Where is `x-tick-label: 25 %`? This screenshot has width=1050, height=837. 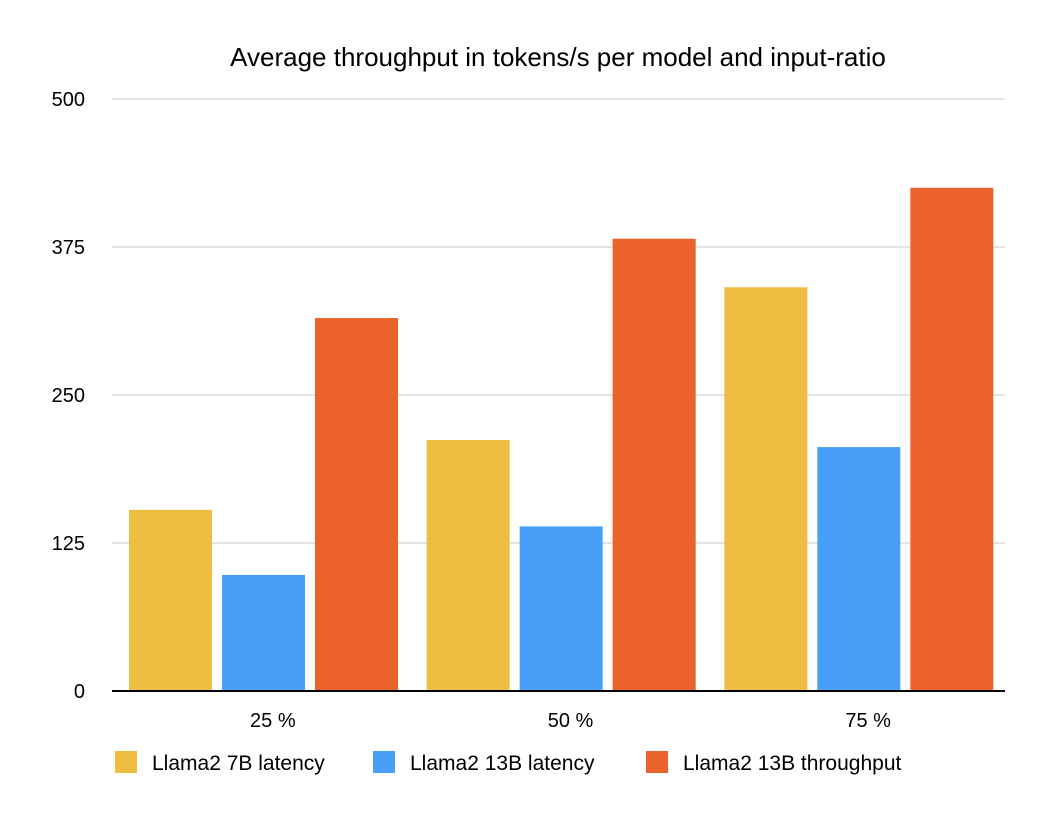
x-tick-label: 25 % is located at coordinates (273, 721).